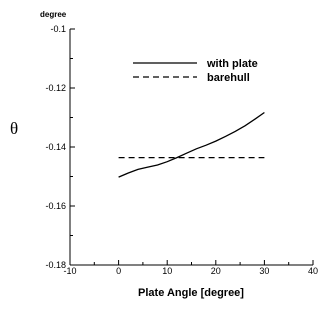  I want to click on x-tick-label: 20, so click(216, 271).